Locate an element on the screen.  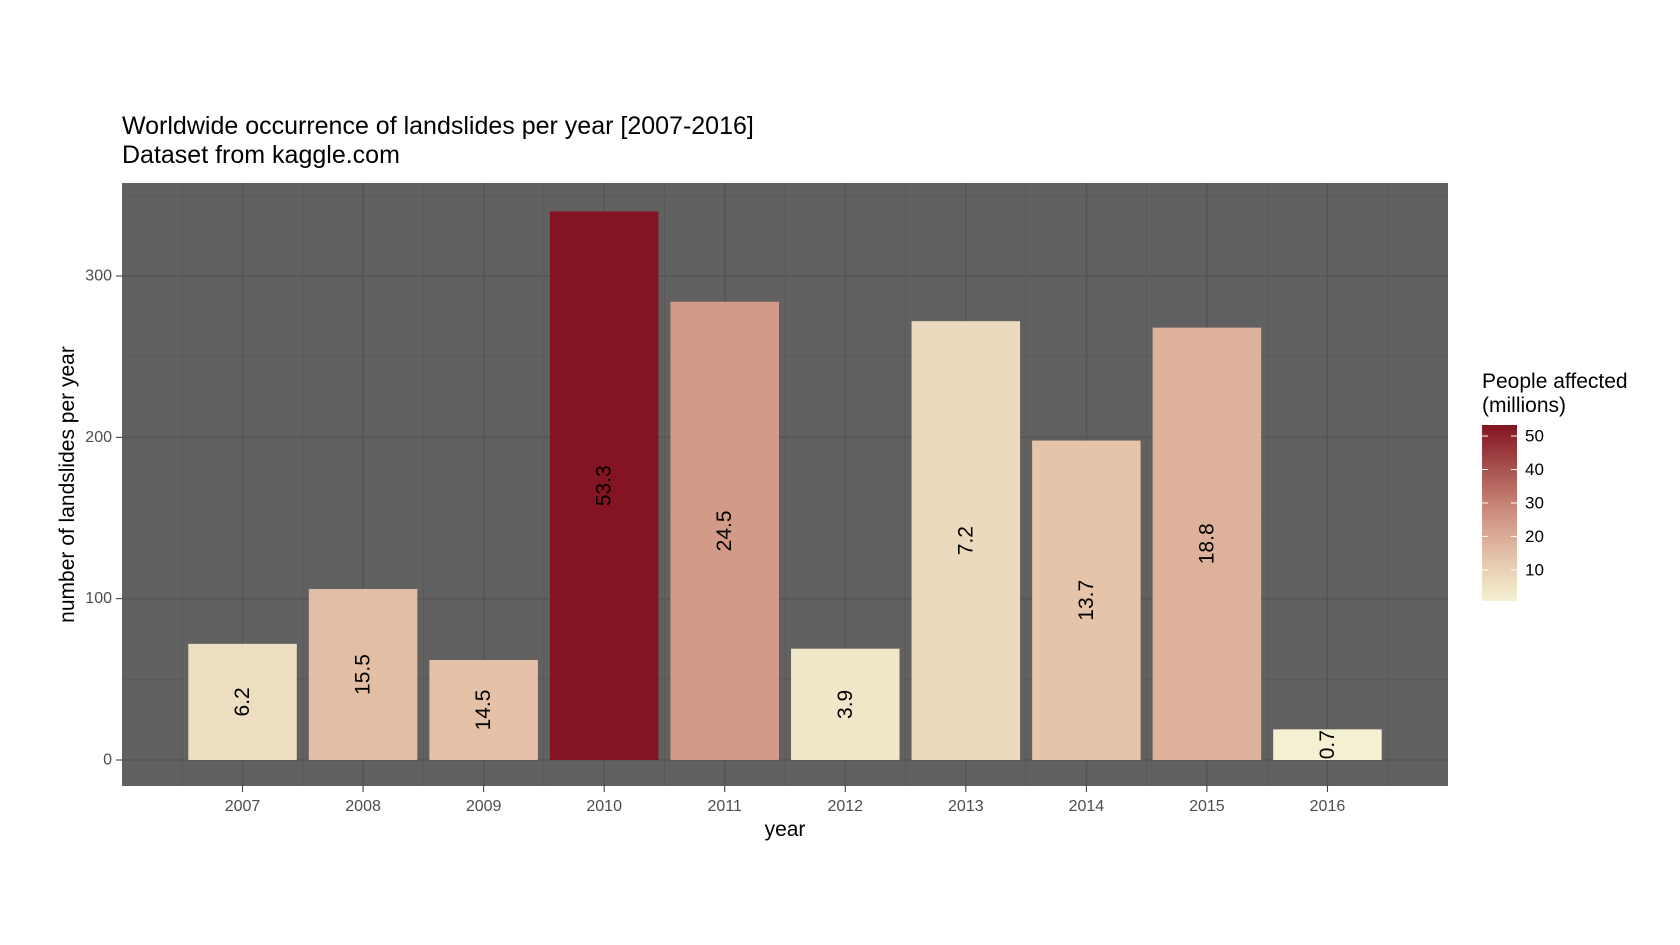
legend-ticks: 10 20 30 40 50 is located at coordinates (1513, 503).